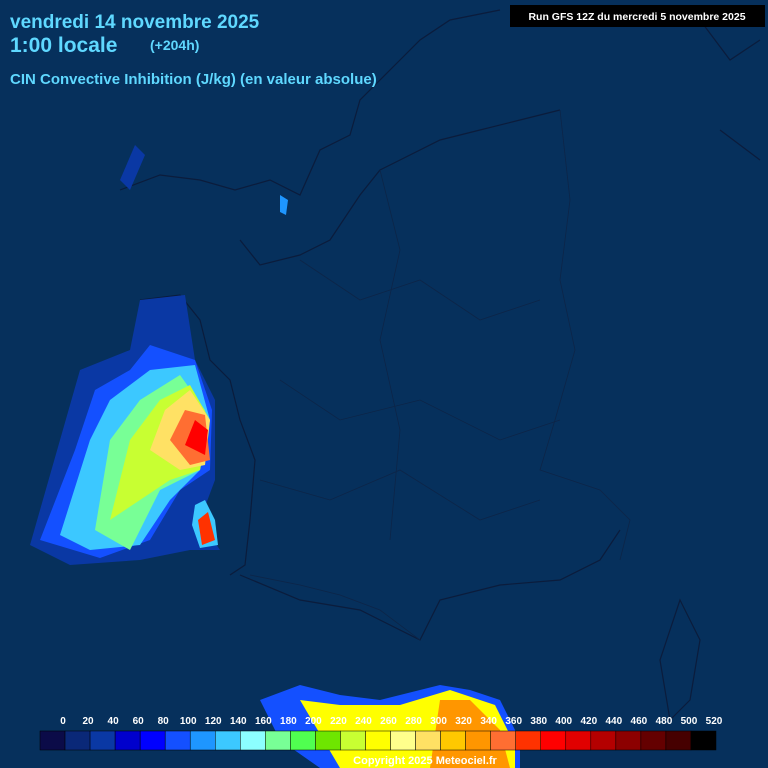 This screenshot has width=768, height=768. Describe the element at coordinates (263, 721) in the screenshot. I see `legend-label: 160` at that location.